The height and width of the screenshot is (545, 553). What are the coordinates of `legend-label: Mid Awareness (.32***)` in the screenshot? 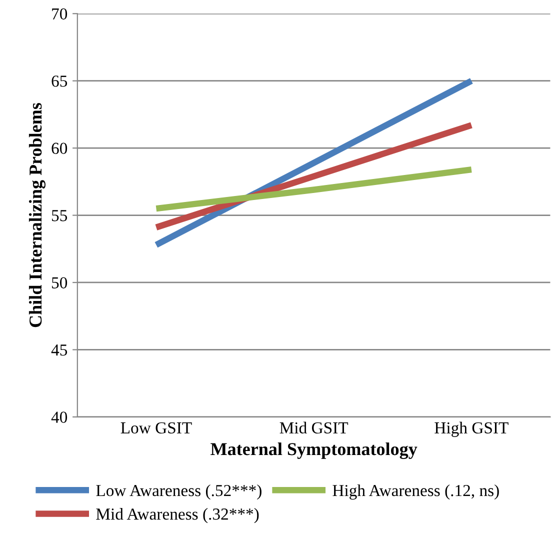 It's located at (177, 516).